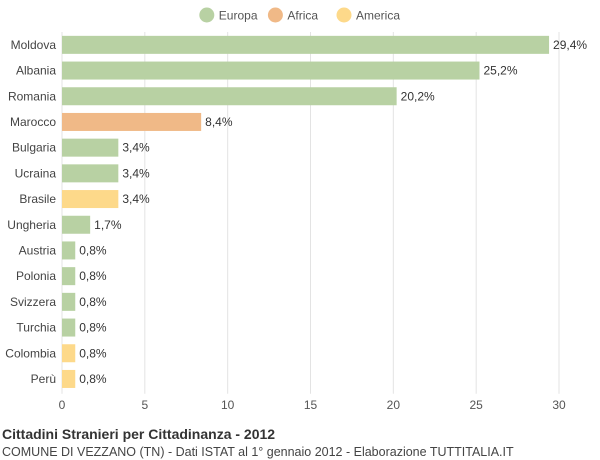 The image size is (600, 460). Describe the element at coordinates (228, 405) in the screenshot. I see `x-tick-label: 10` at that location.